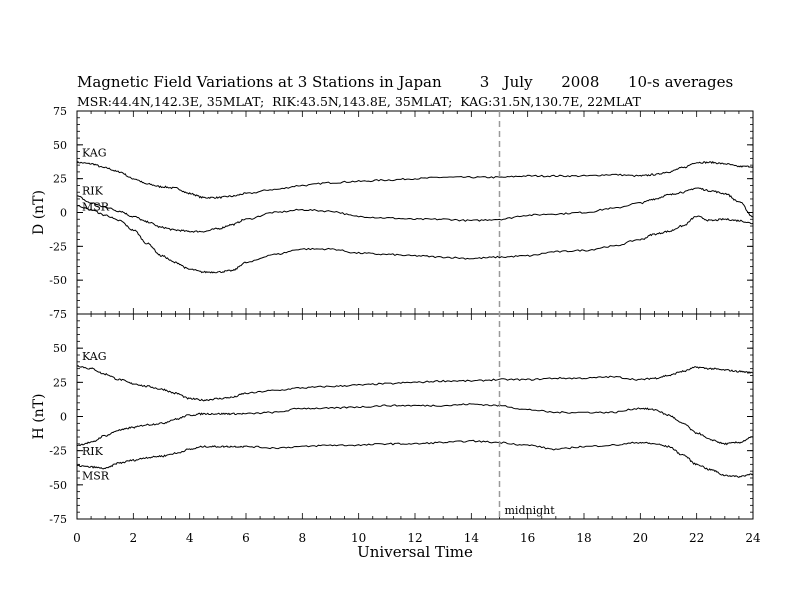 The width and height of the screenshot is (792, 612). I want to click on y-axis-label: H (nT), so click(39, 417).